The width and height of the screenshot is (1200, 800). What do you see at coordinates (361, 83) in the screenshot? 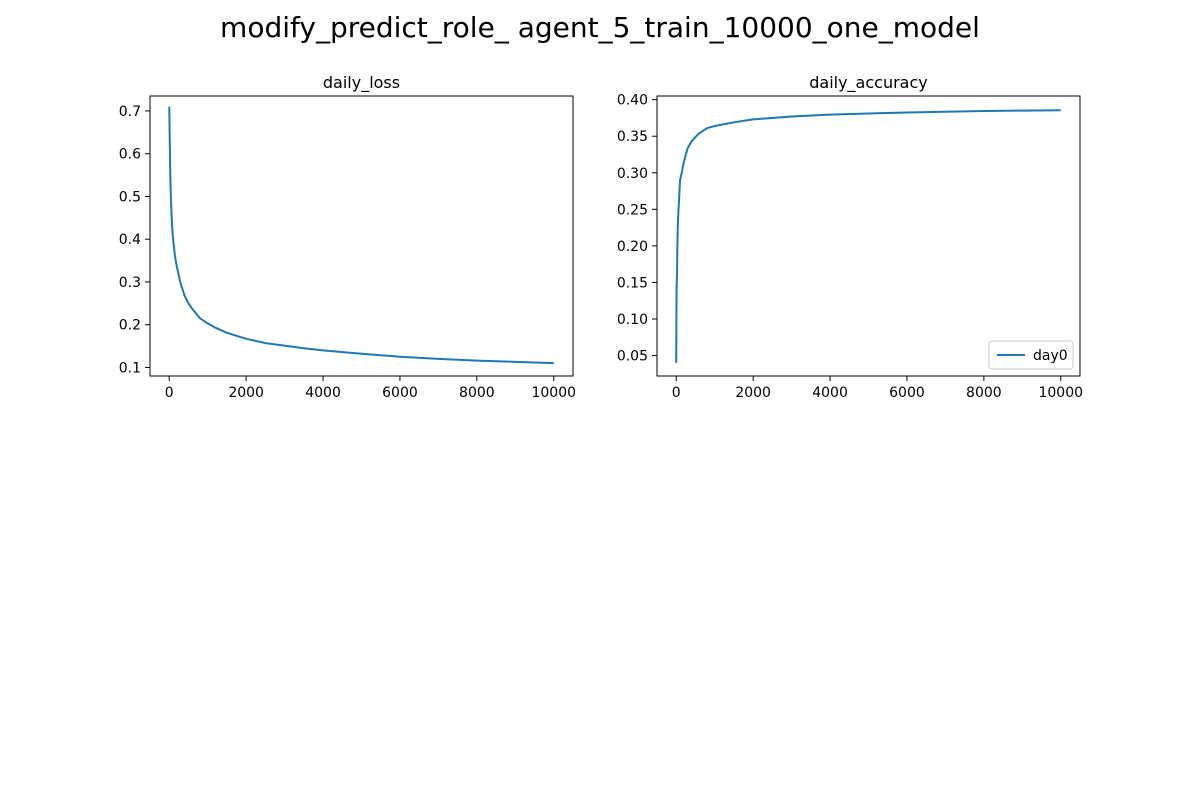
I see `subplot-title: daily_loss` at bounding box center [361, 83].